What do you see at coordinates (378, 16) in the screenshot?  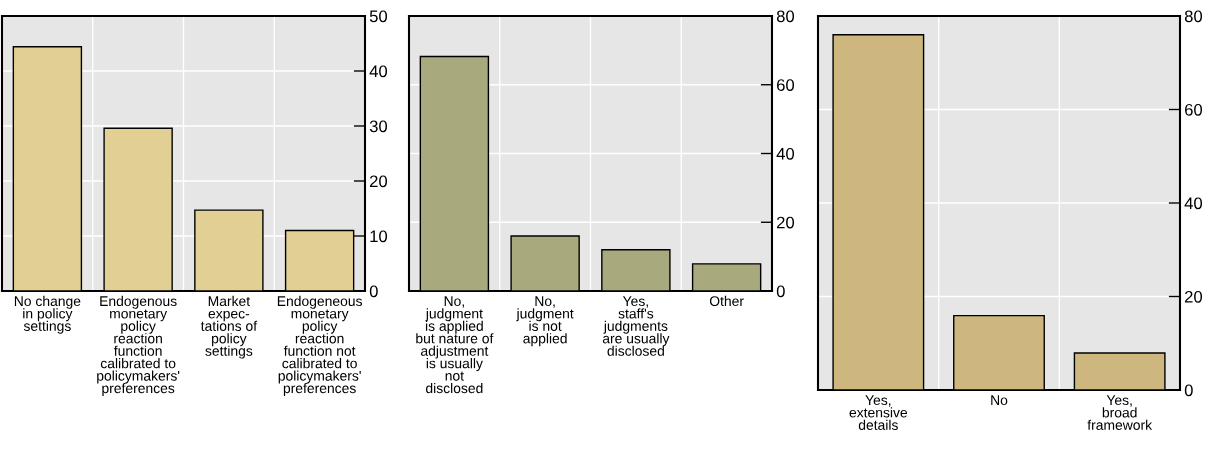 I see `y-tick-label: 50` at bounding box center [378, 16].